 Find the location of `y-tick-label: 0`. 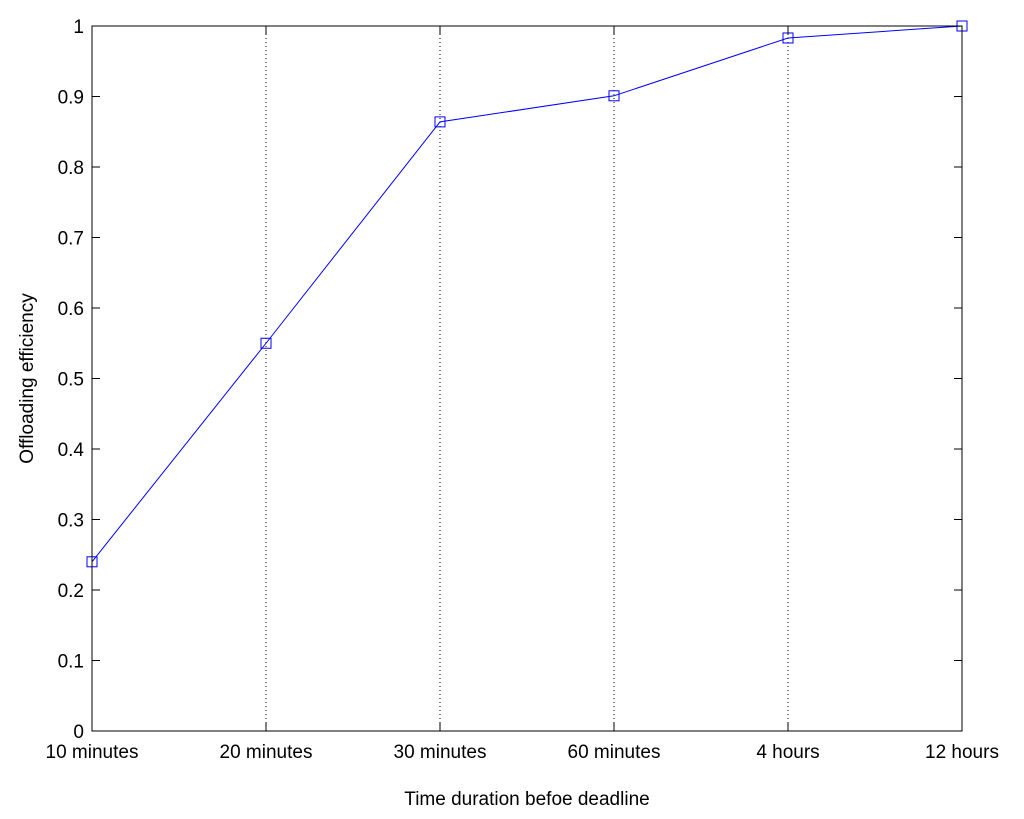

y-tick-label: 0 is located at coordinates (78, 732).